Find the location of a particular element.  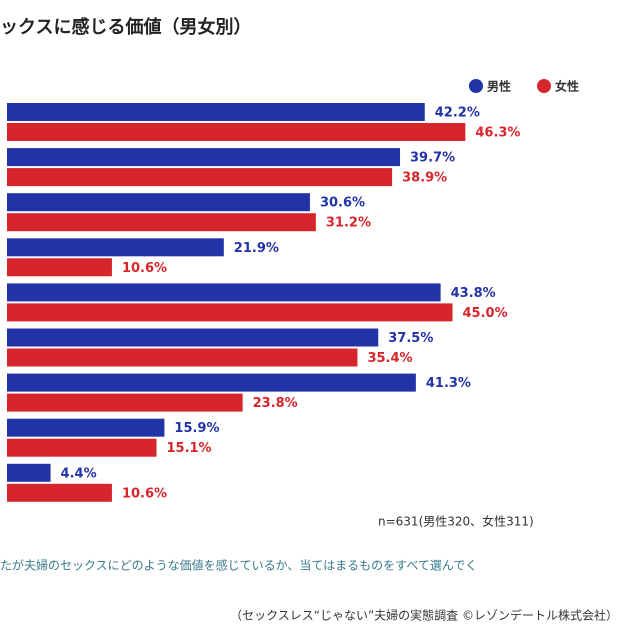

question-note: たが夫婦のセックスにどのような価値を感じているか、当てはまるものをすべて選んでく is located at coordinates (238, 565).